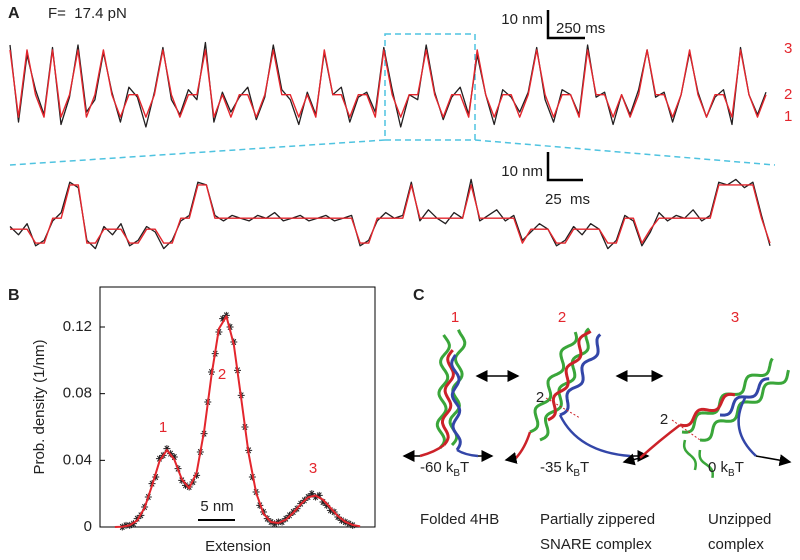 The width and height of the screenshot is (800, 560). What do you see at coordinates (736, 544) in the screenshot?
I see `state-name: complex` at bounding box center [736, 544].